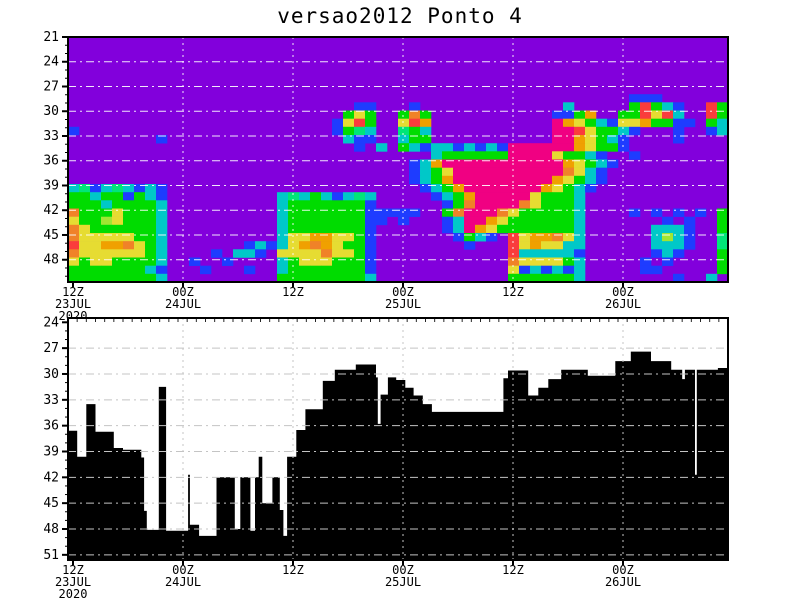  I want to click on chart-title: versao2012 Ponto 4, so click(400, 16).